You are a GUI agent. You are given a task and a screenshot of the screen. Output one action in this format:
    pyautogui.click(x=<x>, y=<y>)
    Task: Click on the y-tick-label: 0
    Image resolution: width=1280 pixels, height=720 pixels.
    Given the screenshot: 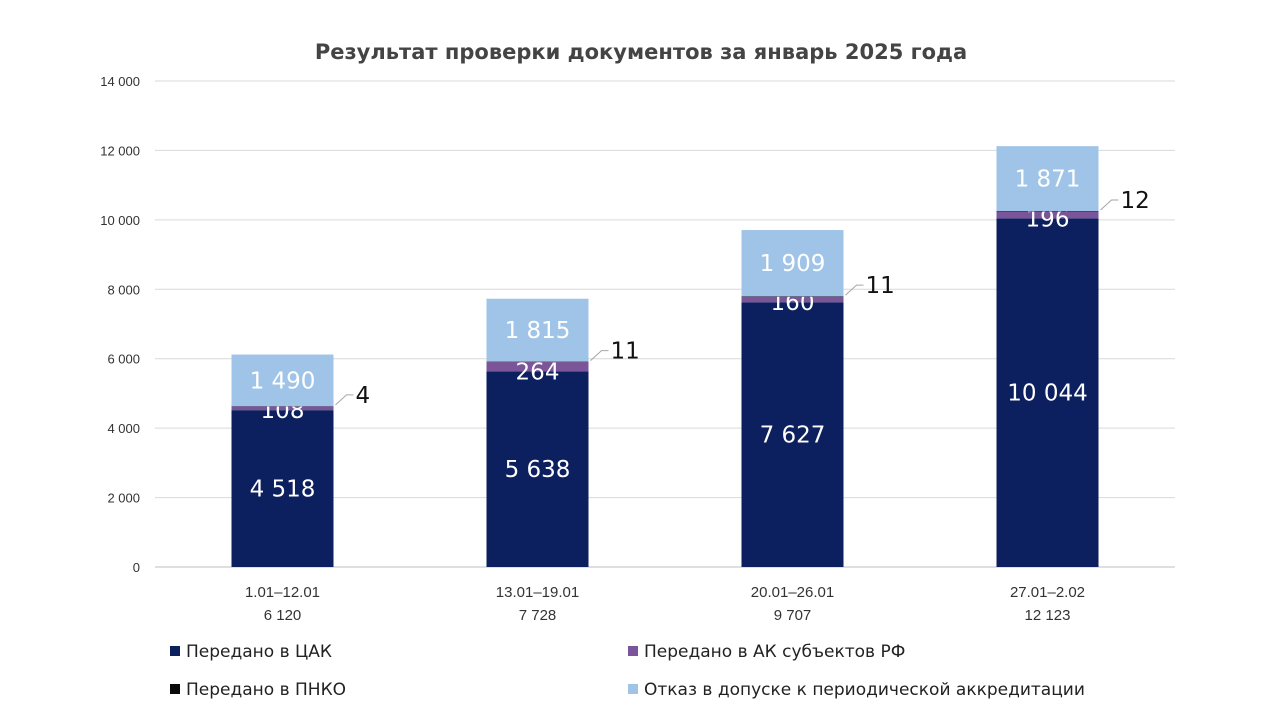 What is the action you would take?
    pyautogui.click(x=136, y=567)
    